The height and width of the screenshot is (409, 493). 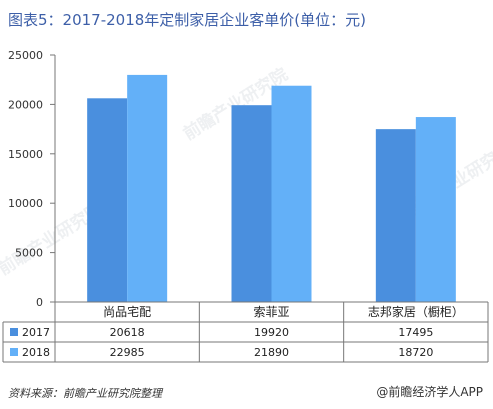 What do you see at coordinates (14, 352) in the screenshot?
I see `legend-swatch-2018` at bounding box center [14, 352].